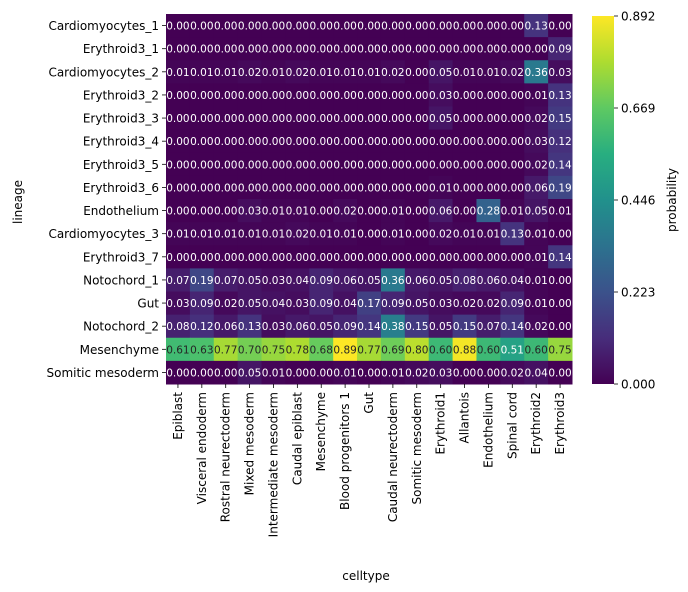 The image size is (688, 592). I want to click on heatmap-value-label: 0.75, so click(559, 350).